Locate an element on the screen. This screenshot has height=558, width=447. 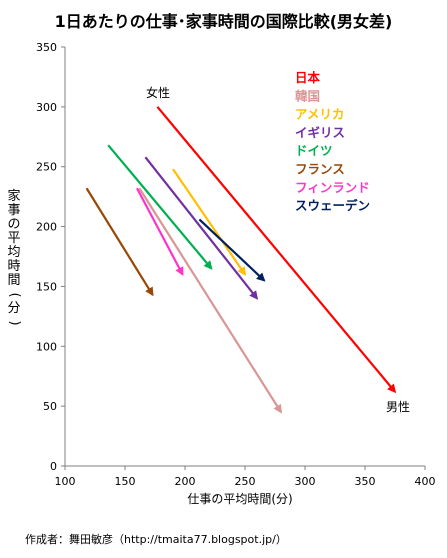
y-axis-label-char: 平 is located at coordinates (14, 238).